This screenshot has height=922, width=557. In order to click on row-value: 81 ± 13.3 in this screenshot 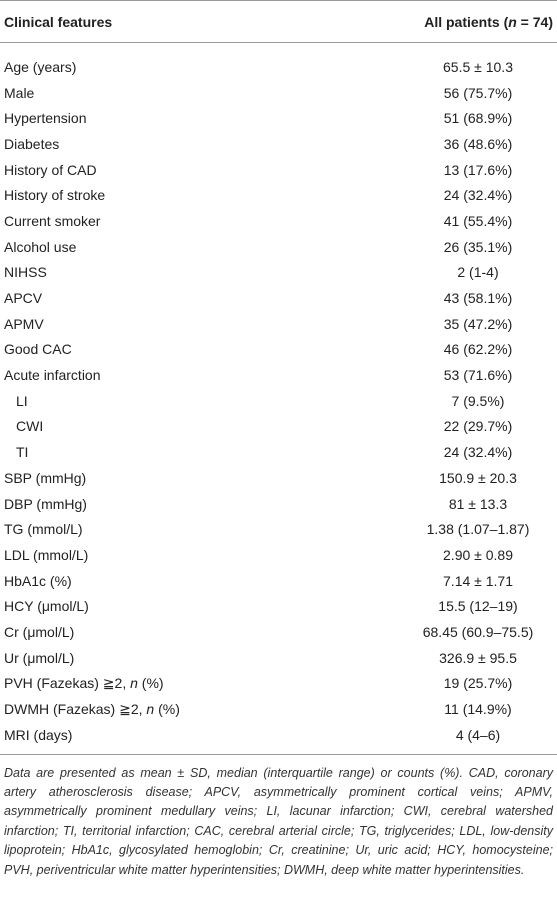, I will do `click(478, 503)`.